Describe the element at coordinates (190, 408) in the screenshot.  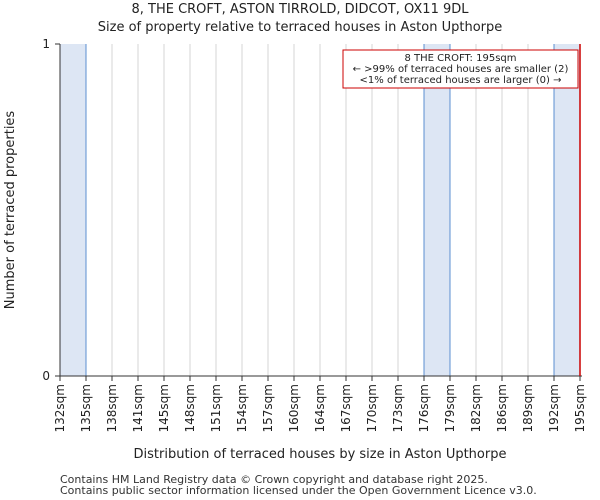
I see `x-tick-label: 148sqm` at that location.